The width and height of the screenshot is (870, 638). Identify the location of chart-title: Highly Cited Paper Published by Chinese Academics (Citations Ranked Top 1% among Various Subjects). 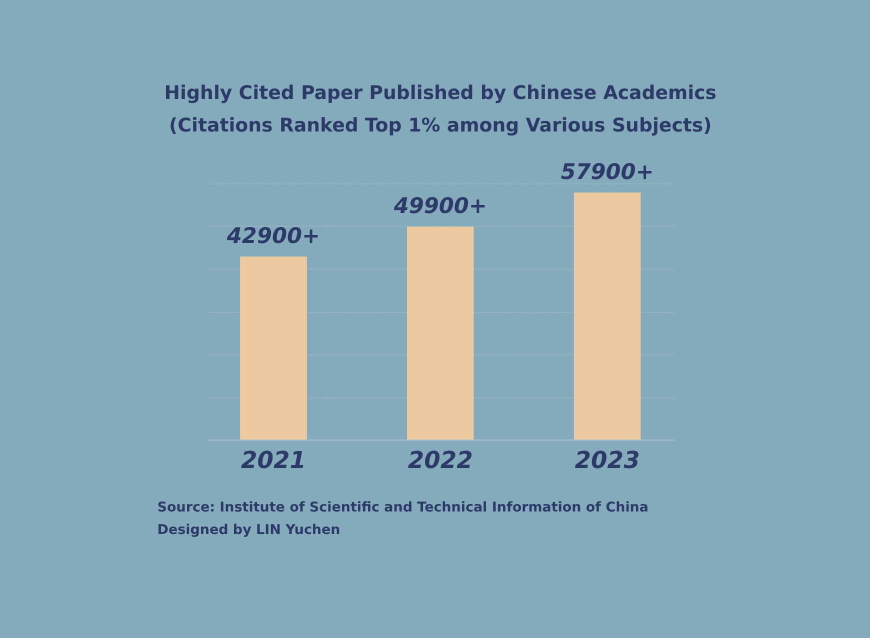
(440, 109).